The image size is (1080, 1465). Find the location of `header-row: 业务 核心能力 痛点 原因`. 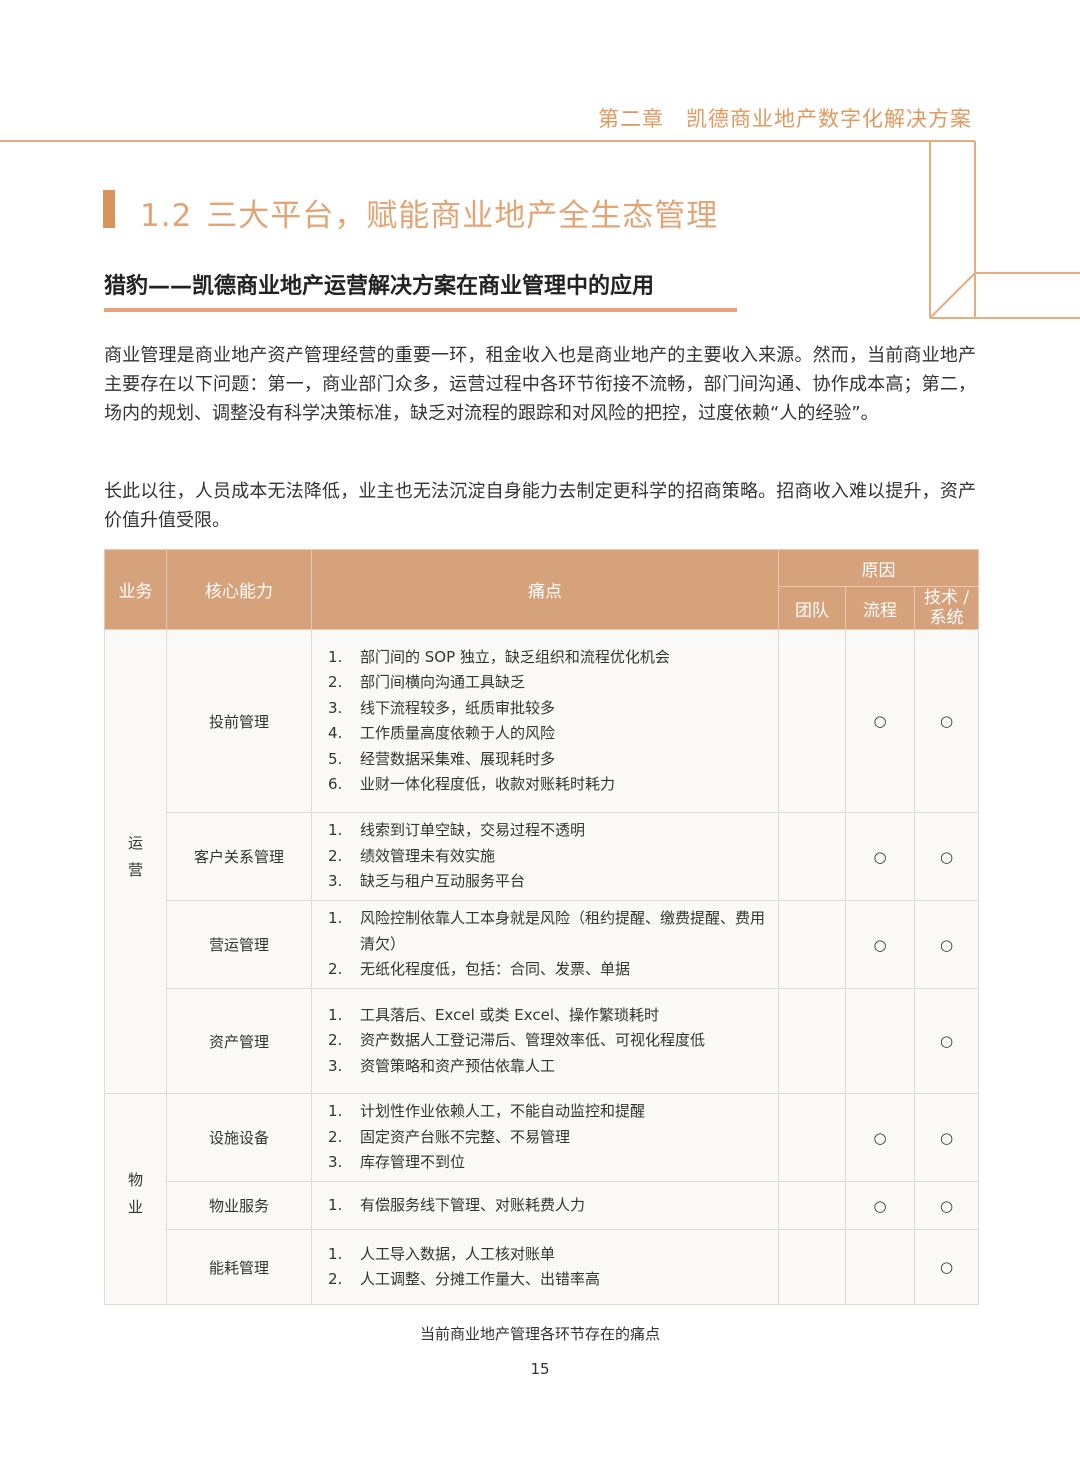

header-row: 业务 核心能力 痛点 原因 is located at coordinates (542, 589).